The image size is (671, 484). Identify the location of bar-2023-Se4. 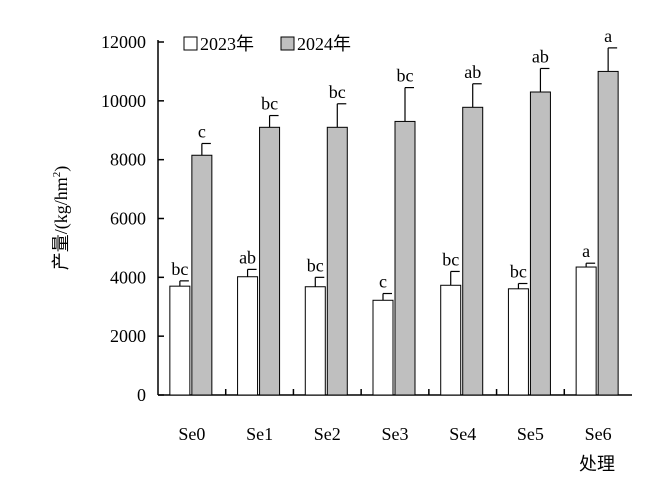
(451, 340).